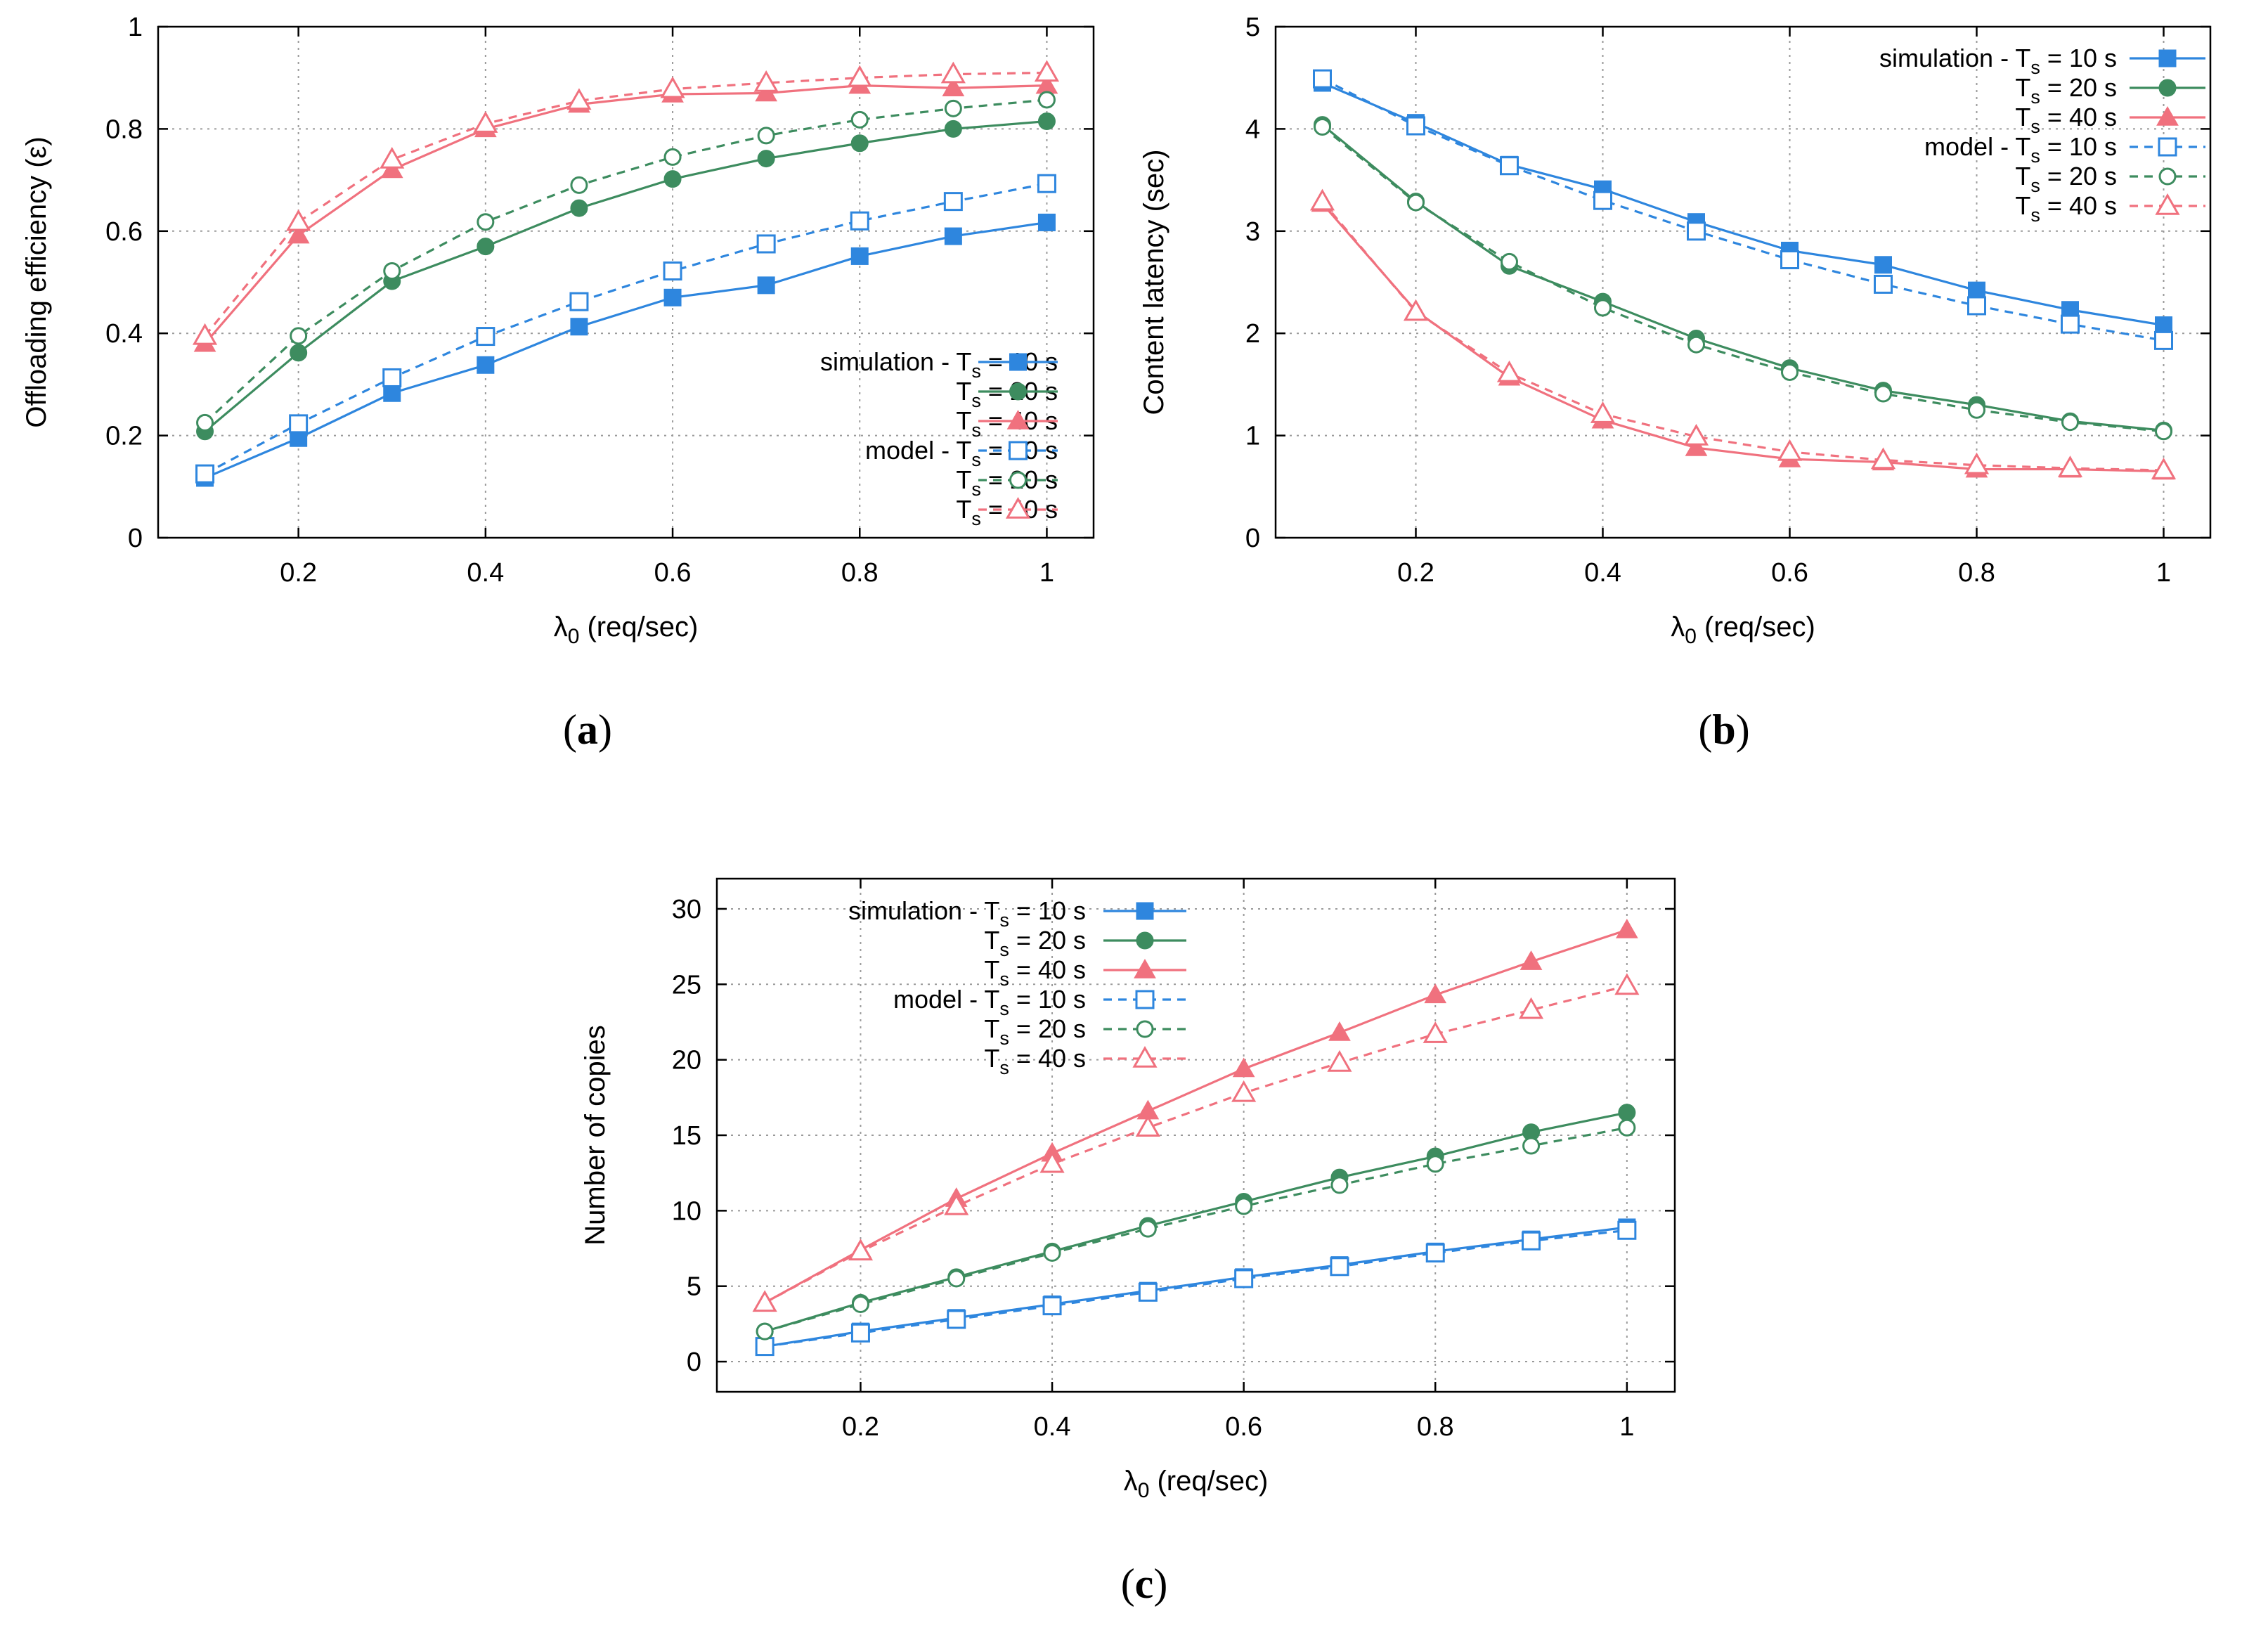  I want to click on y-tick-label-2: 10, so click(686, 1211).